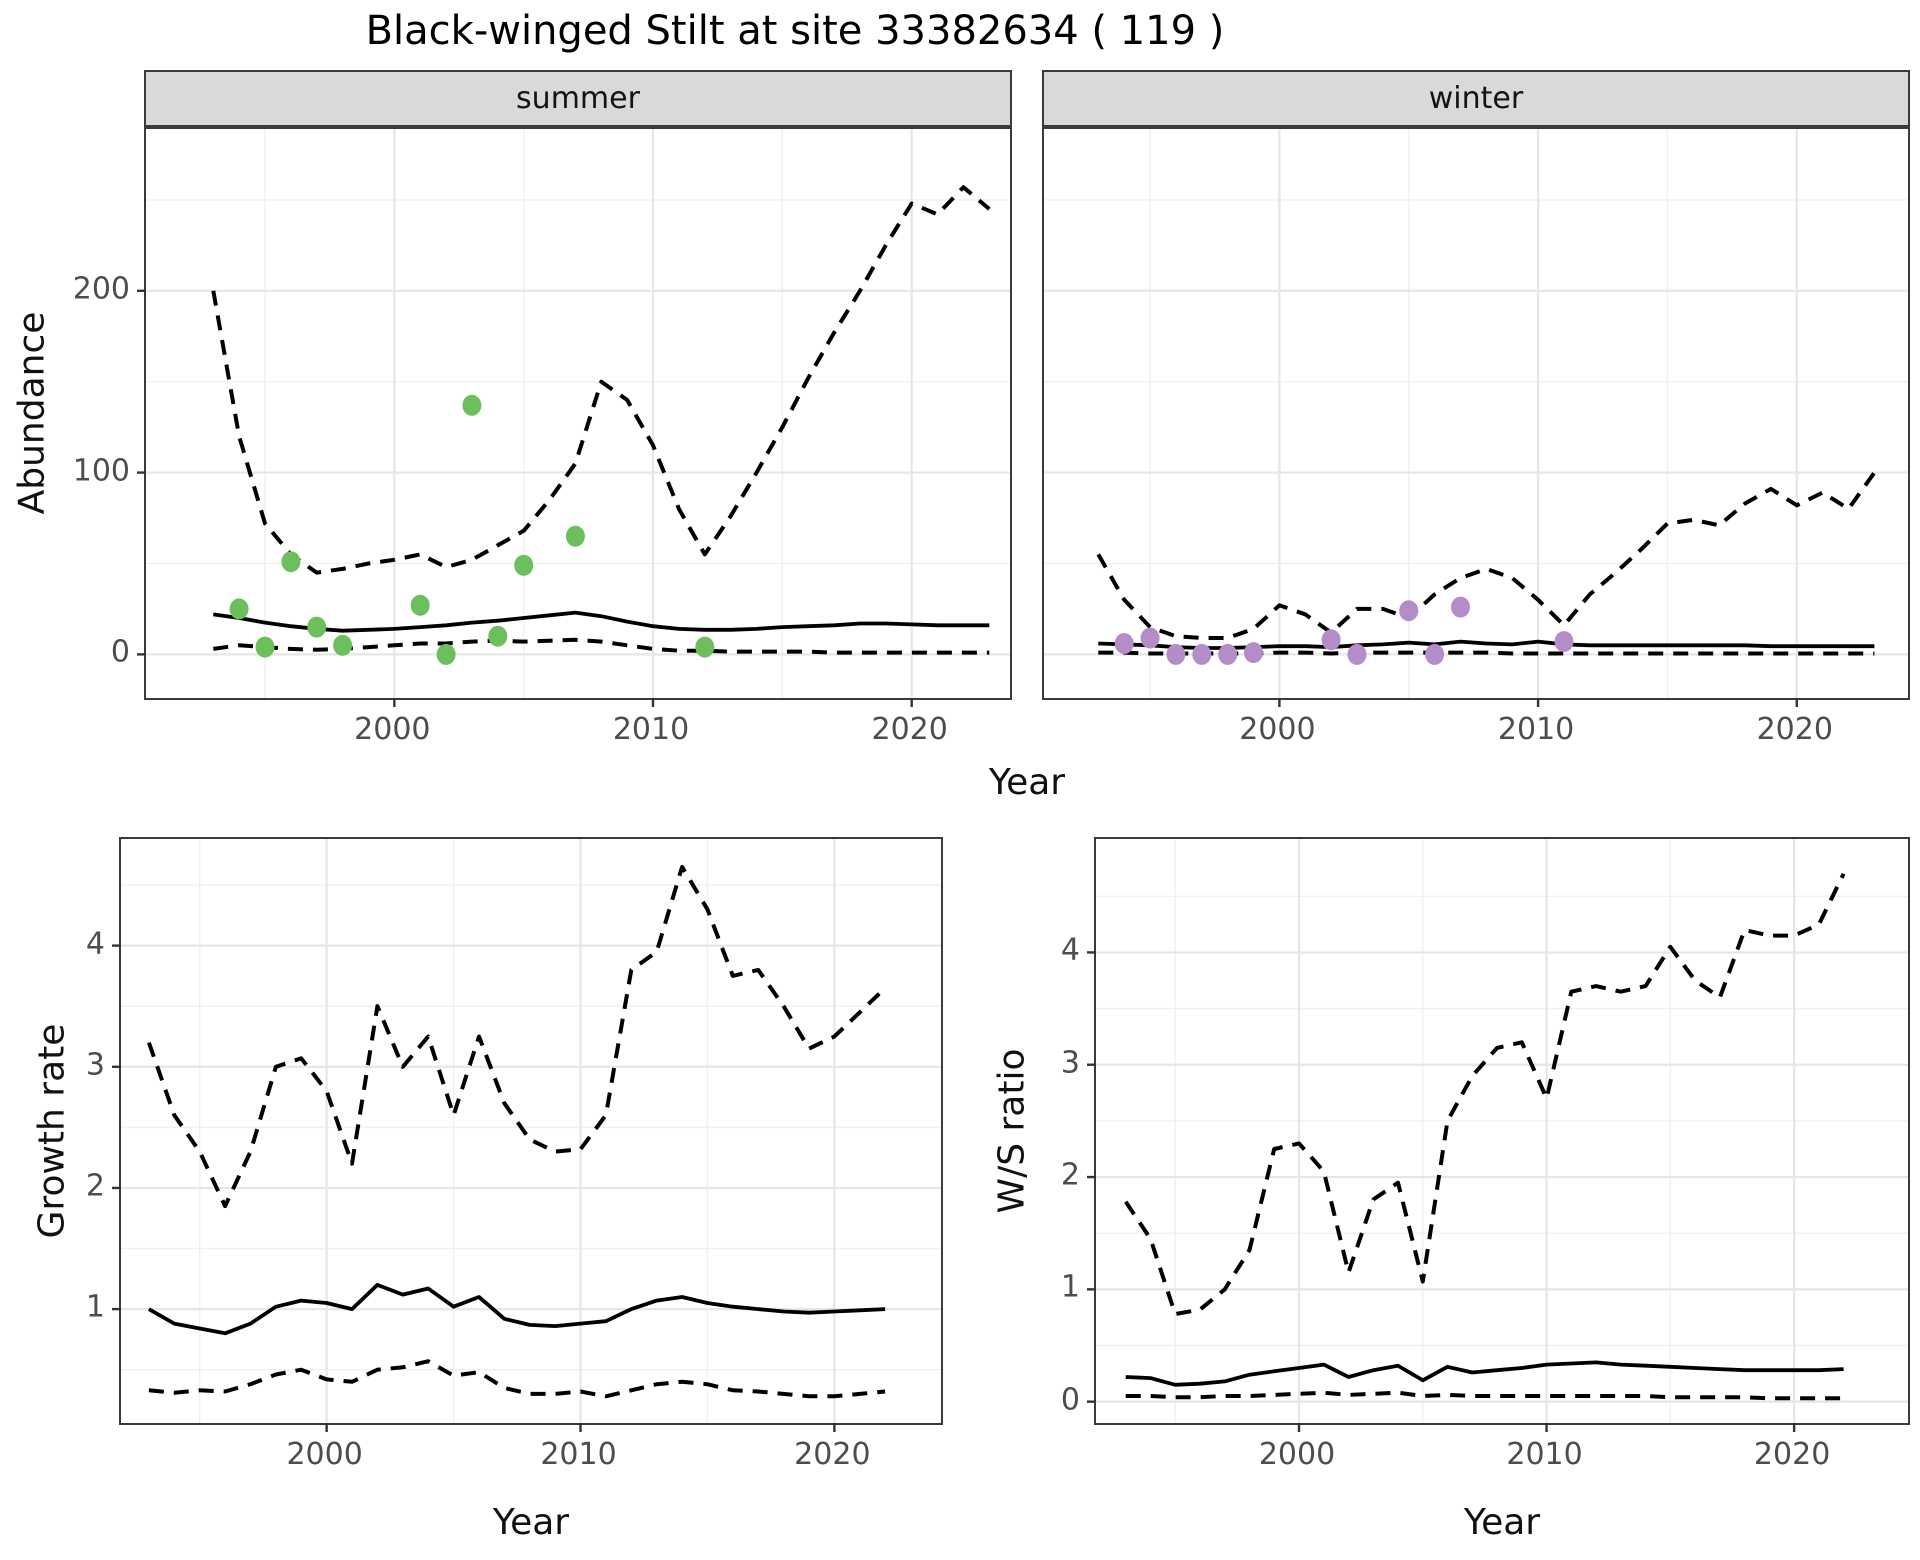 Image resolution: width=1920 pixels, height=1560 pixels. What do you see at coordinates (95, 1307) in the screenshot?
I see `y-tick-label-growth-rate: 1` at bounding box center [95, 1307].